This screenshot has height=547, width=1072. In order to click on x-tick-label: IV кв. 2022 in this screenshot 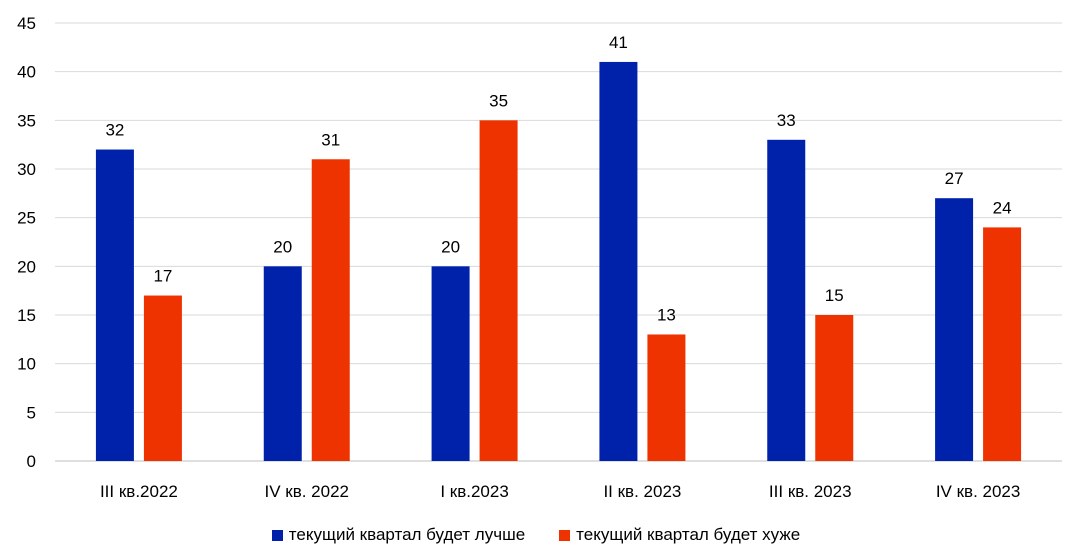, I will do `click(306, 491)`.